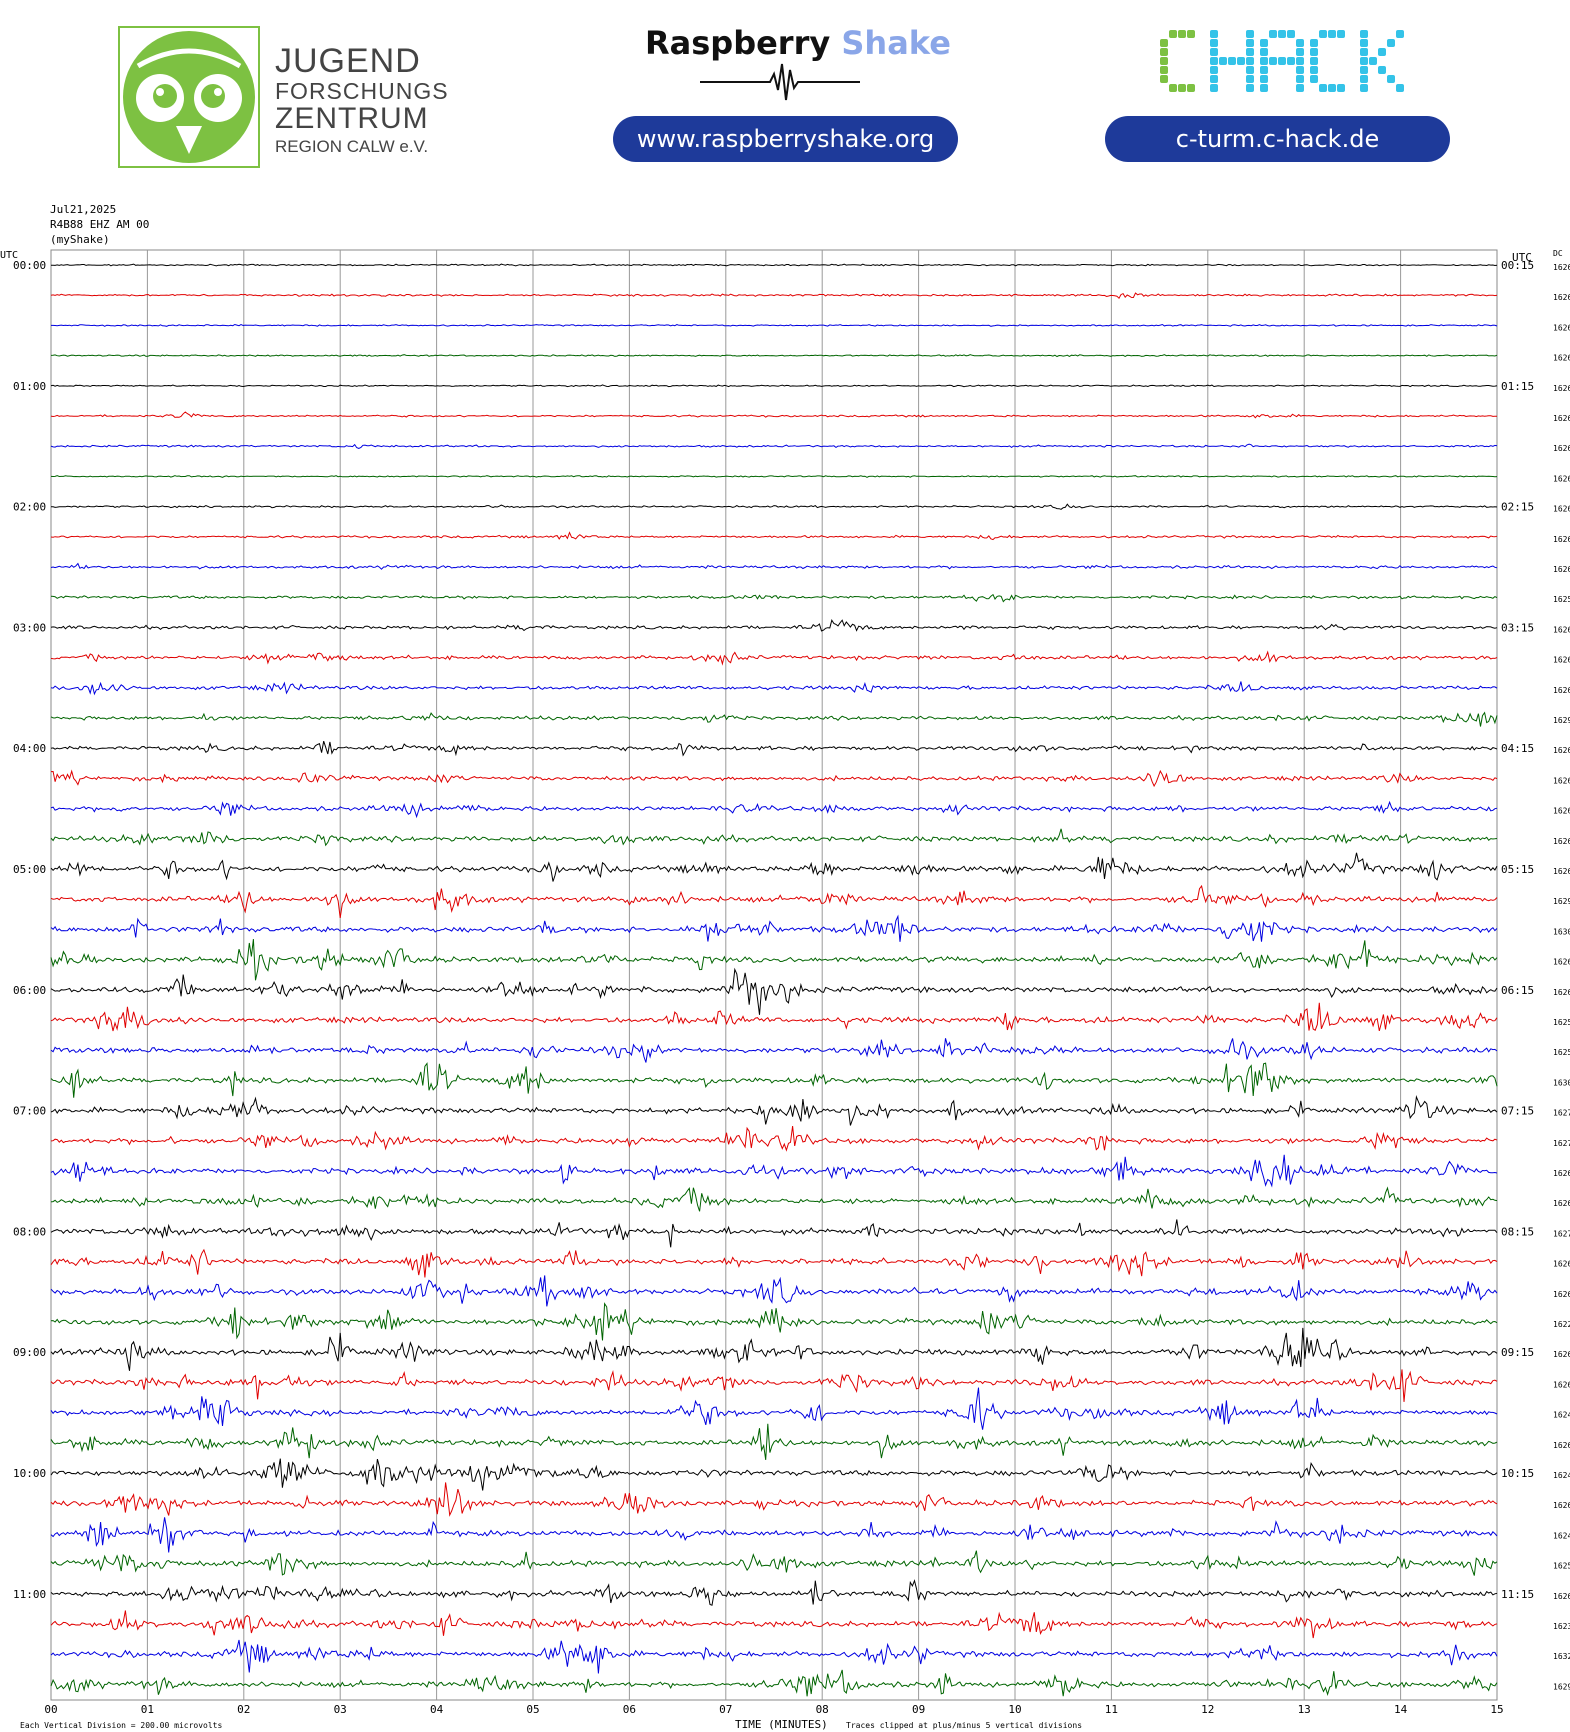 This screenshot has height=1732, width=1570. I want to click on x-tick-label: 09, so click(918, 1709).